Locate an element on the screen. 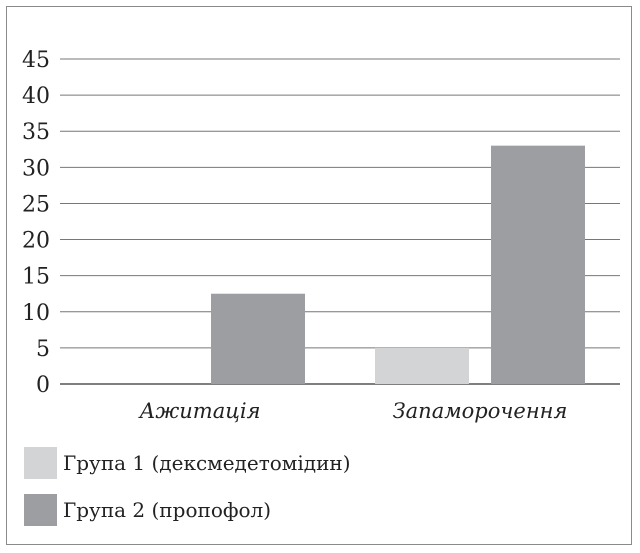 This screenshot has height=553, width=640. y-tick-label: 20 is located at coordinates (36, 241).